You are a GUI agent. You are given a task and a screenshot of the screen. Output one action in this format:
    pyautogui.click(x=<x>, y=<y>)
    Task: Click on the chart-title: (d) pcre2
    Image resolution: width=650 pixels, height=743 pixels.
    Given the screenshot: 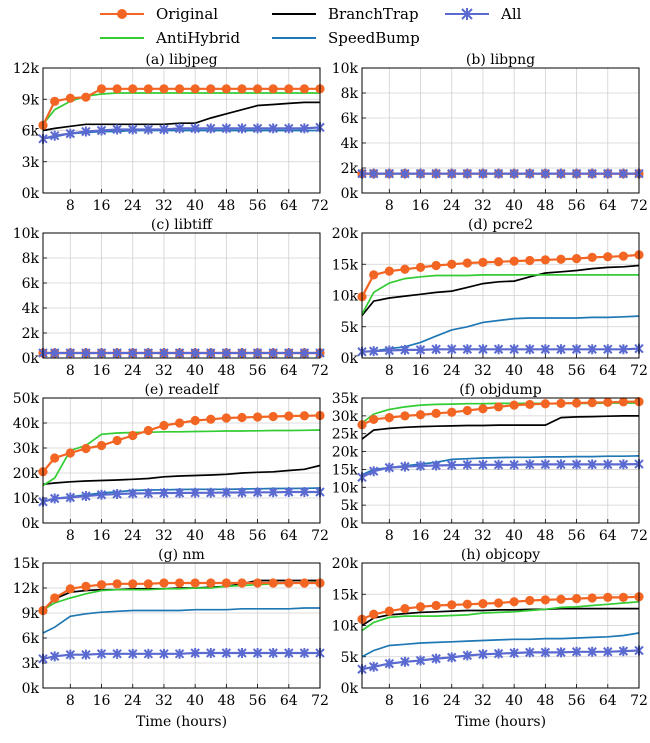 What is the action you would take?
    pyautogui.click(x=500, y=225)
    